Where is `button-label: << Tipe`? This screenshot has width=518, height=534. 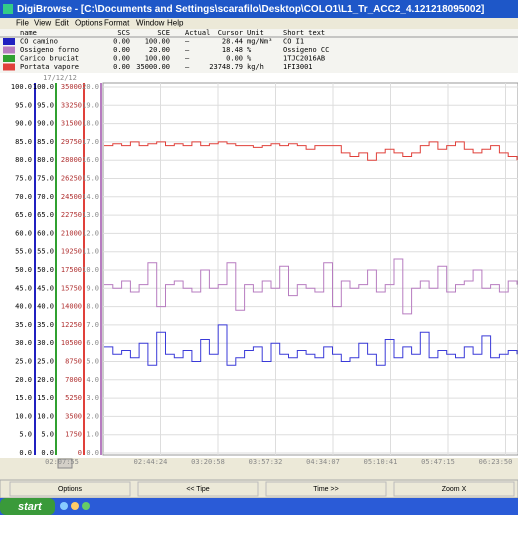 button-label: << Tipe is located at coordinates (197, 489).